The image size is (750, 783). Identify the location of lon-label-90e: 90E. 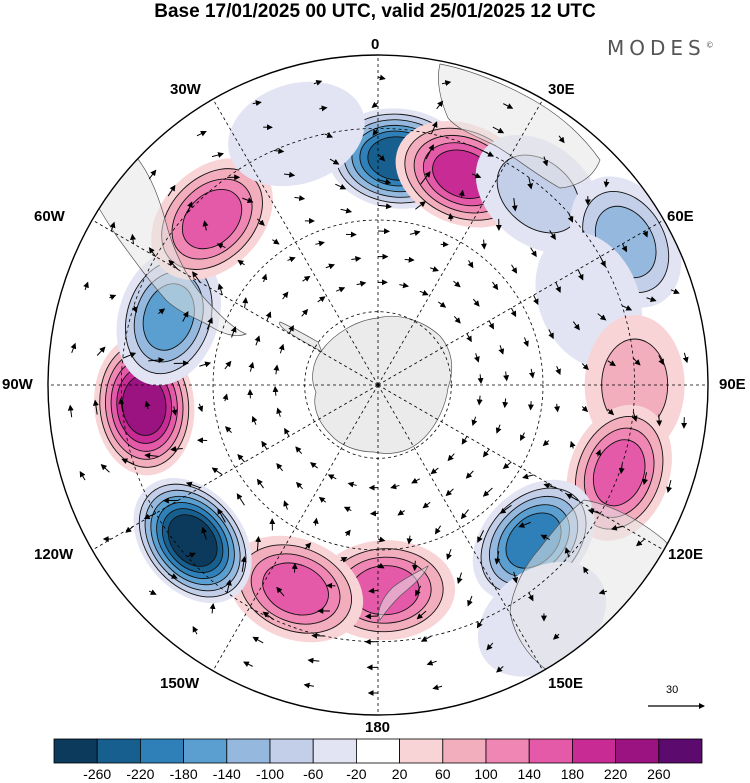
(732, 384).